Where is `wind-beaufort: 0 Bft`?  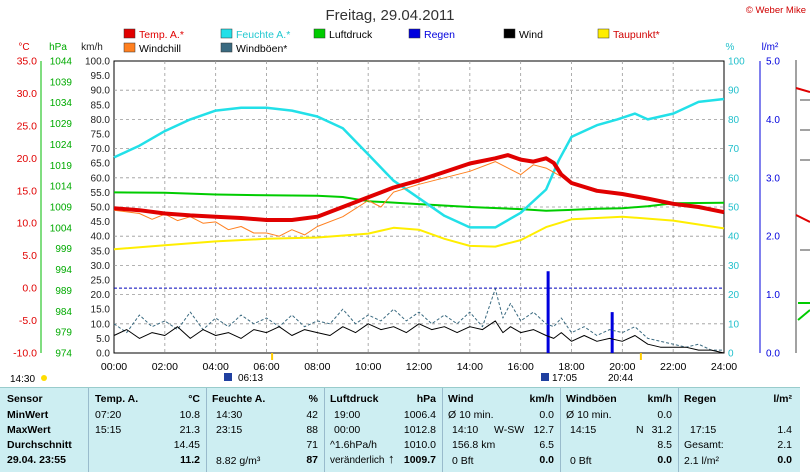
wind-beaufort: 0 Bft is located at coordinates (463, 461).